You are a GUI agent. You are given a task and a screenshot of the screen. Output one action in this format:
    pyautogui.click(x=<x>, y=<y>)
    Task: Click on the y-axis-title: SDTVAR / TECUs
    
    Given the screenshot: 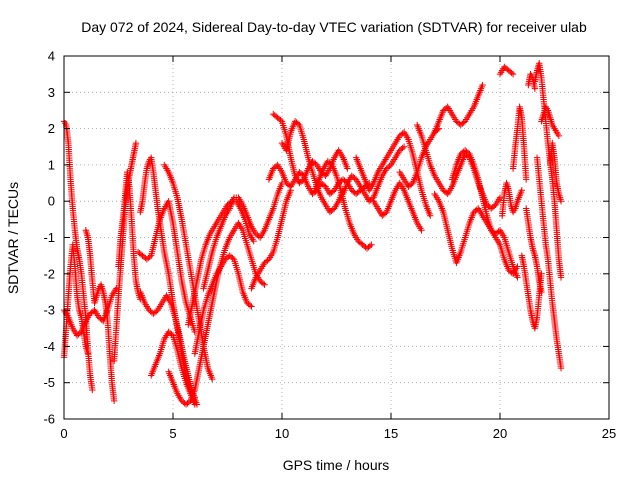 What is the action you would take?
    pyautogui.click(x=13, y=238)
    